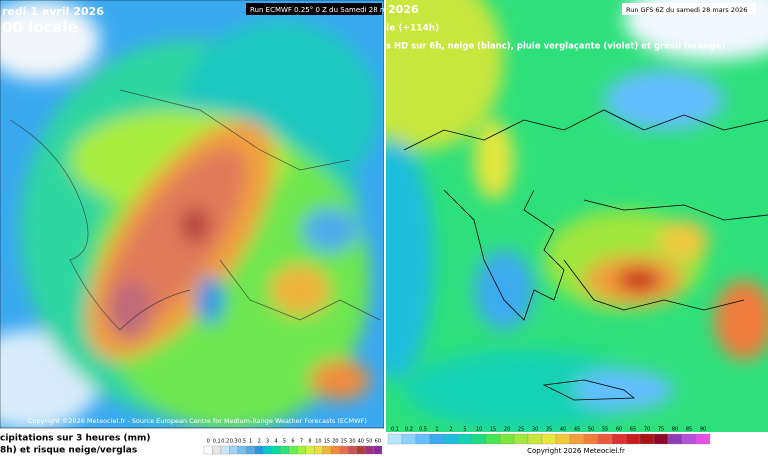  I want to click on caption: 8h) et risque neige/verglas, so click(68, 451).